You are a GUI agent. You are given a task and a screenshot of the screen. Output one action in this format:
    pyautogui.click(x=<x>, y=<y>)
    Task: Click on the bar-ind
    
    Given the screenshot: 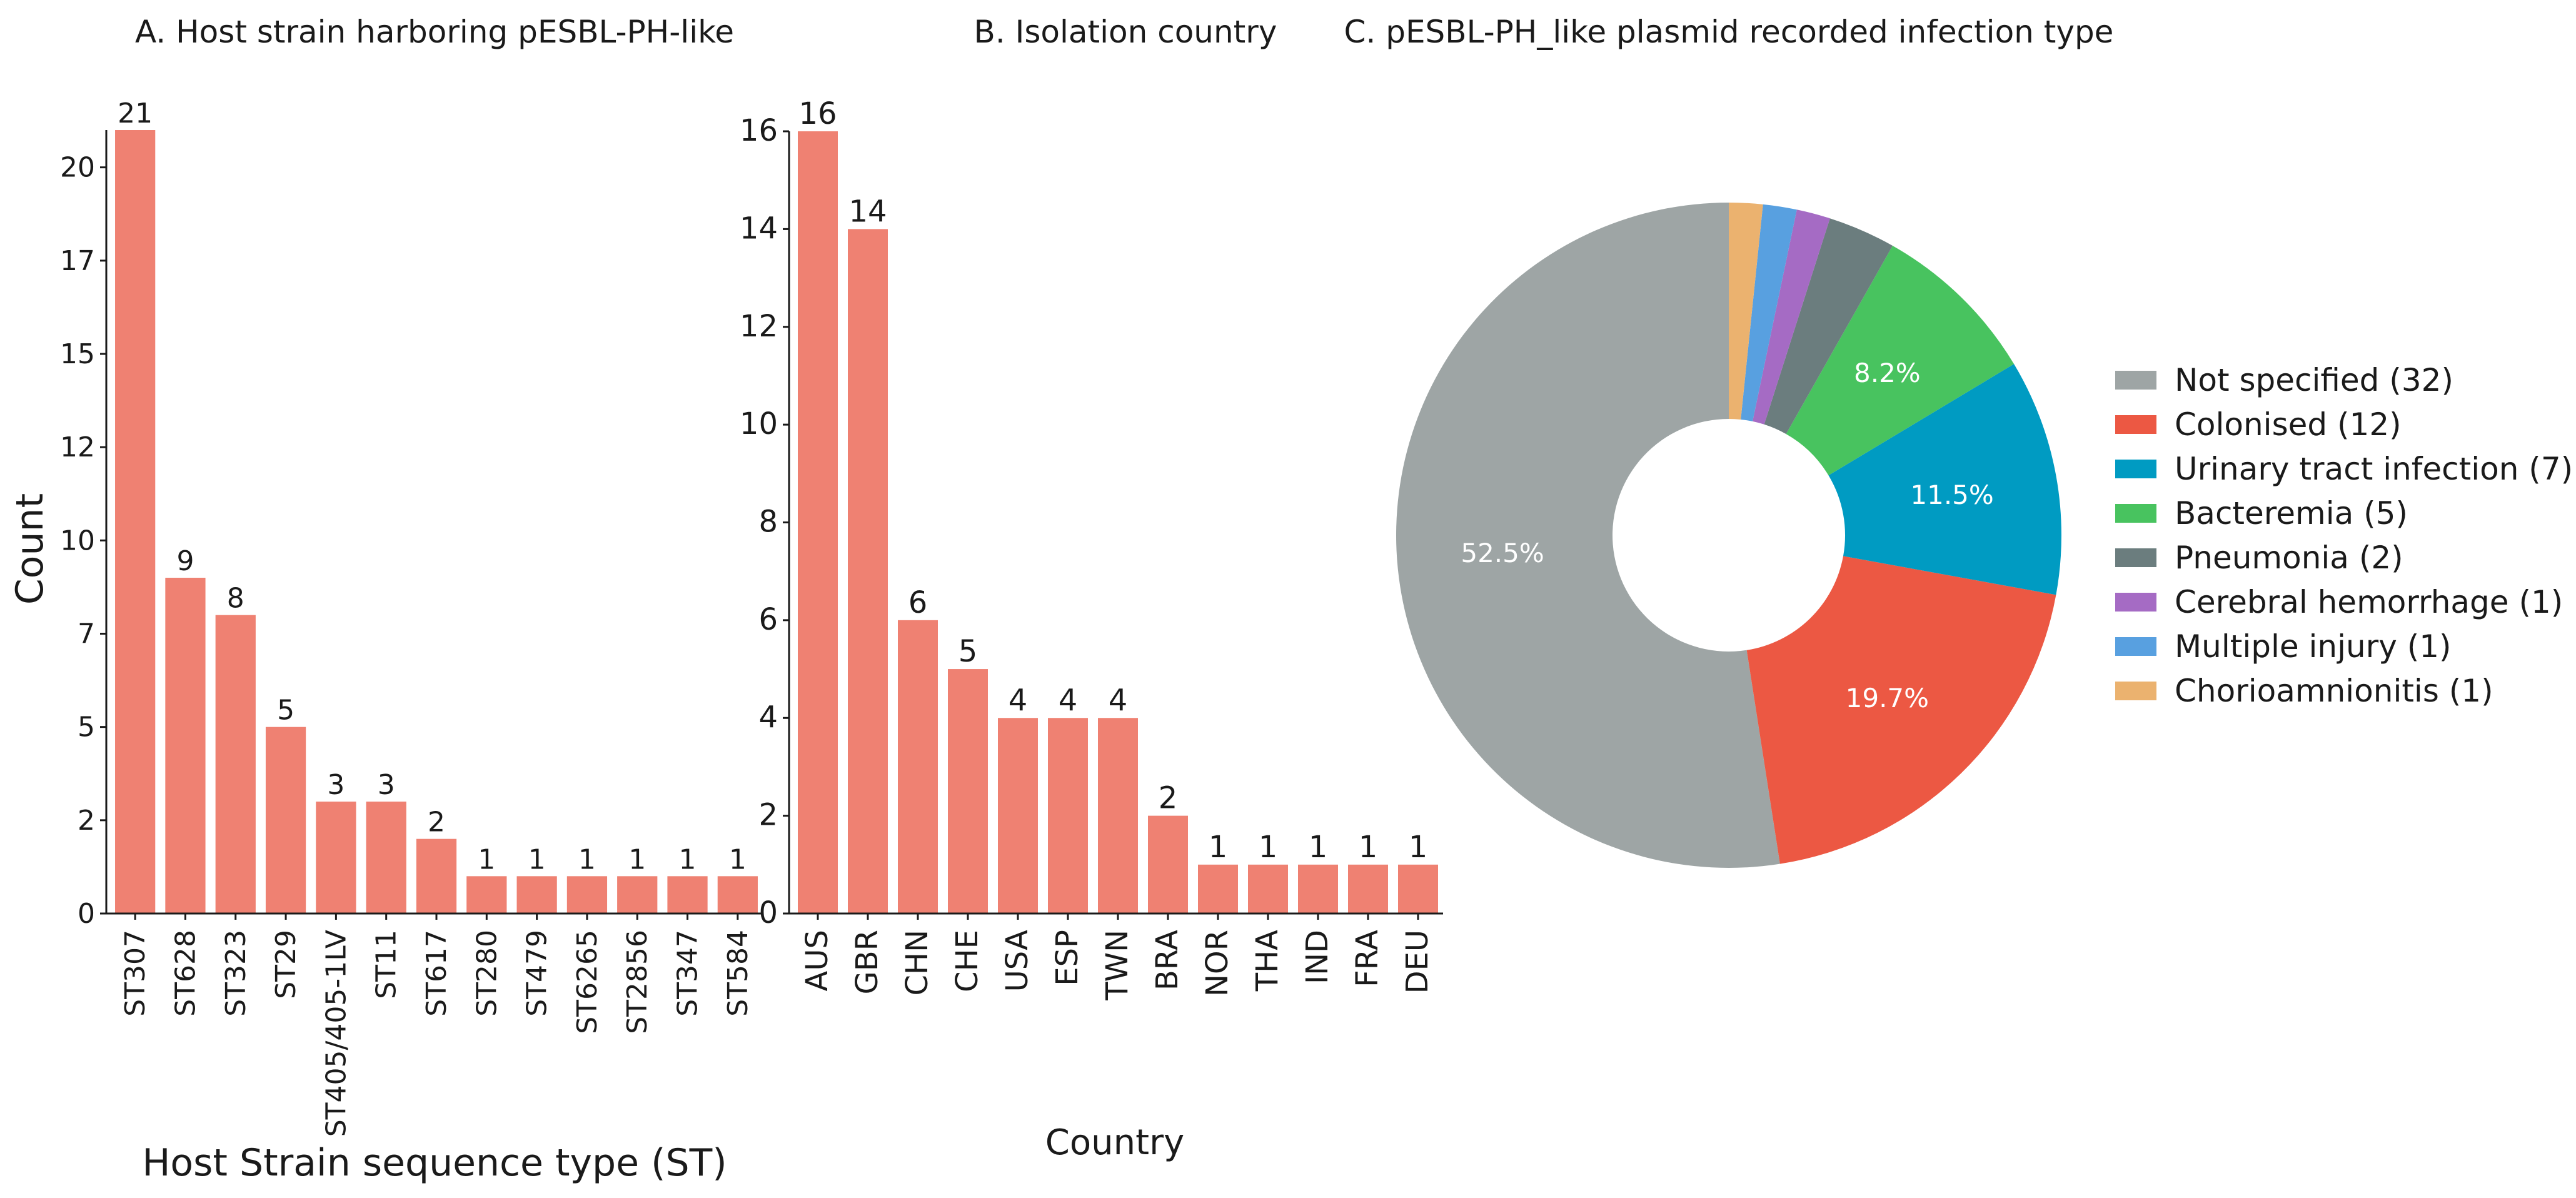 What is the action you would take?
    pyautogui.click(x=1318, y=889)
    